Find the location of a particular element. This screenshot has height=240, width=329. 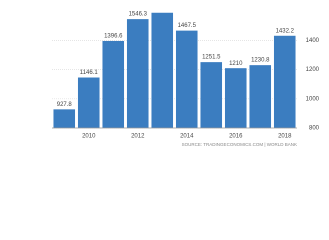

value-label: 927.8 is located at coordinates (65, 105).